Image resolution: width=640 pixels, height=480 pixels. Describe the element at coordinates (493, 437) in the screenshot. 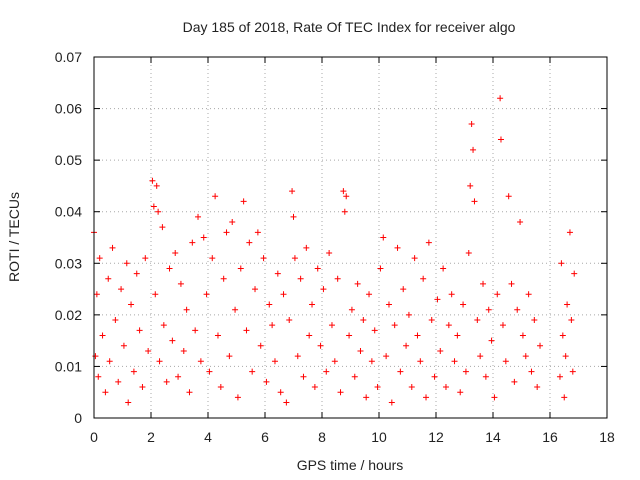

I see `x-tick-label: 14` at that location.